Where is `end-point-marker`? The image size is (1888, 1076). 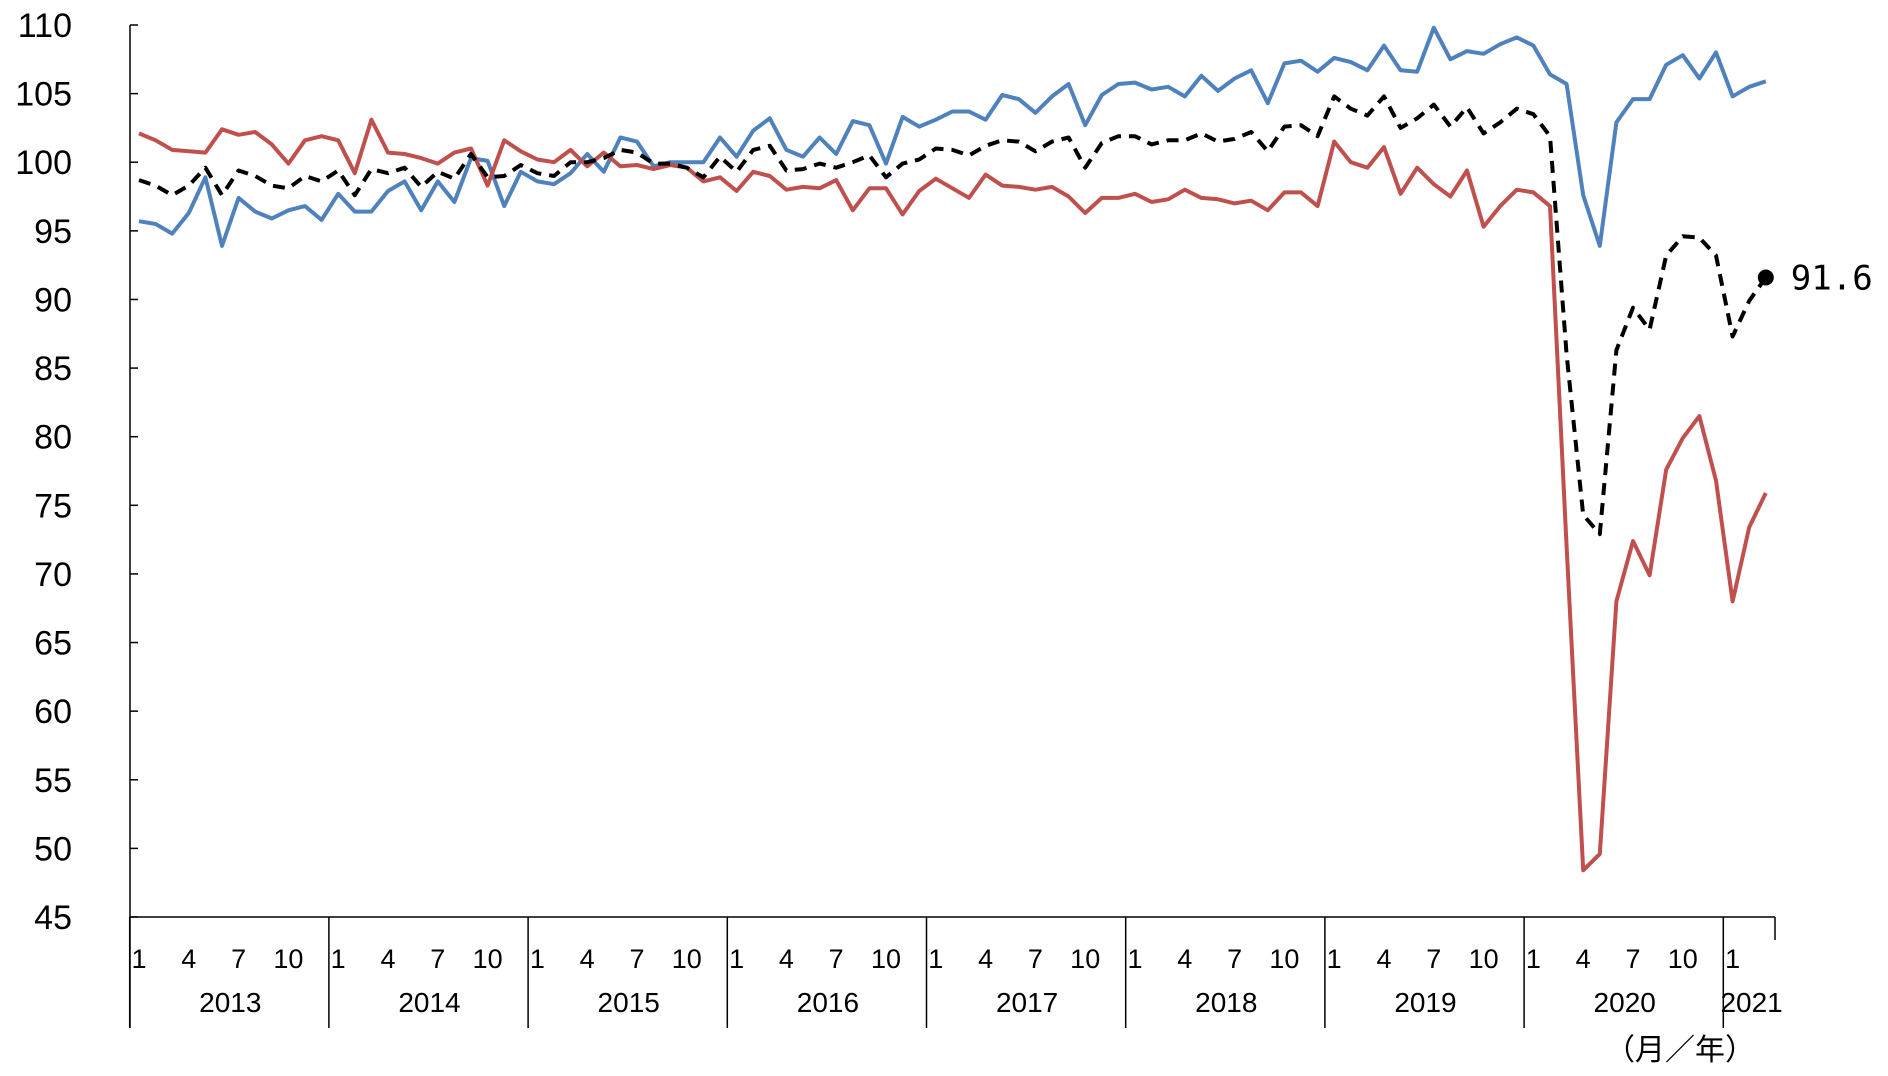 end-point-marker is located at coordinates (1765, 277).